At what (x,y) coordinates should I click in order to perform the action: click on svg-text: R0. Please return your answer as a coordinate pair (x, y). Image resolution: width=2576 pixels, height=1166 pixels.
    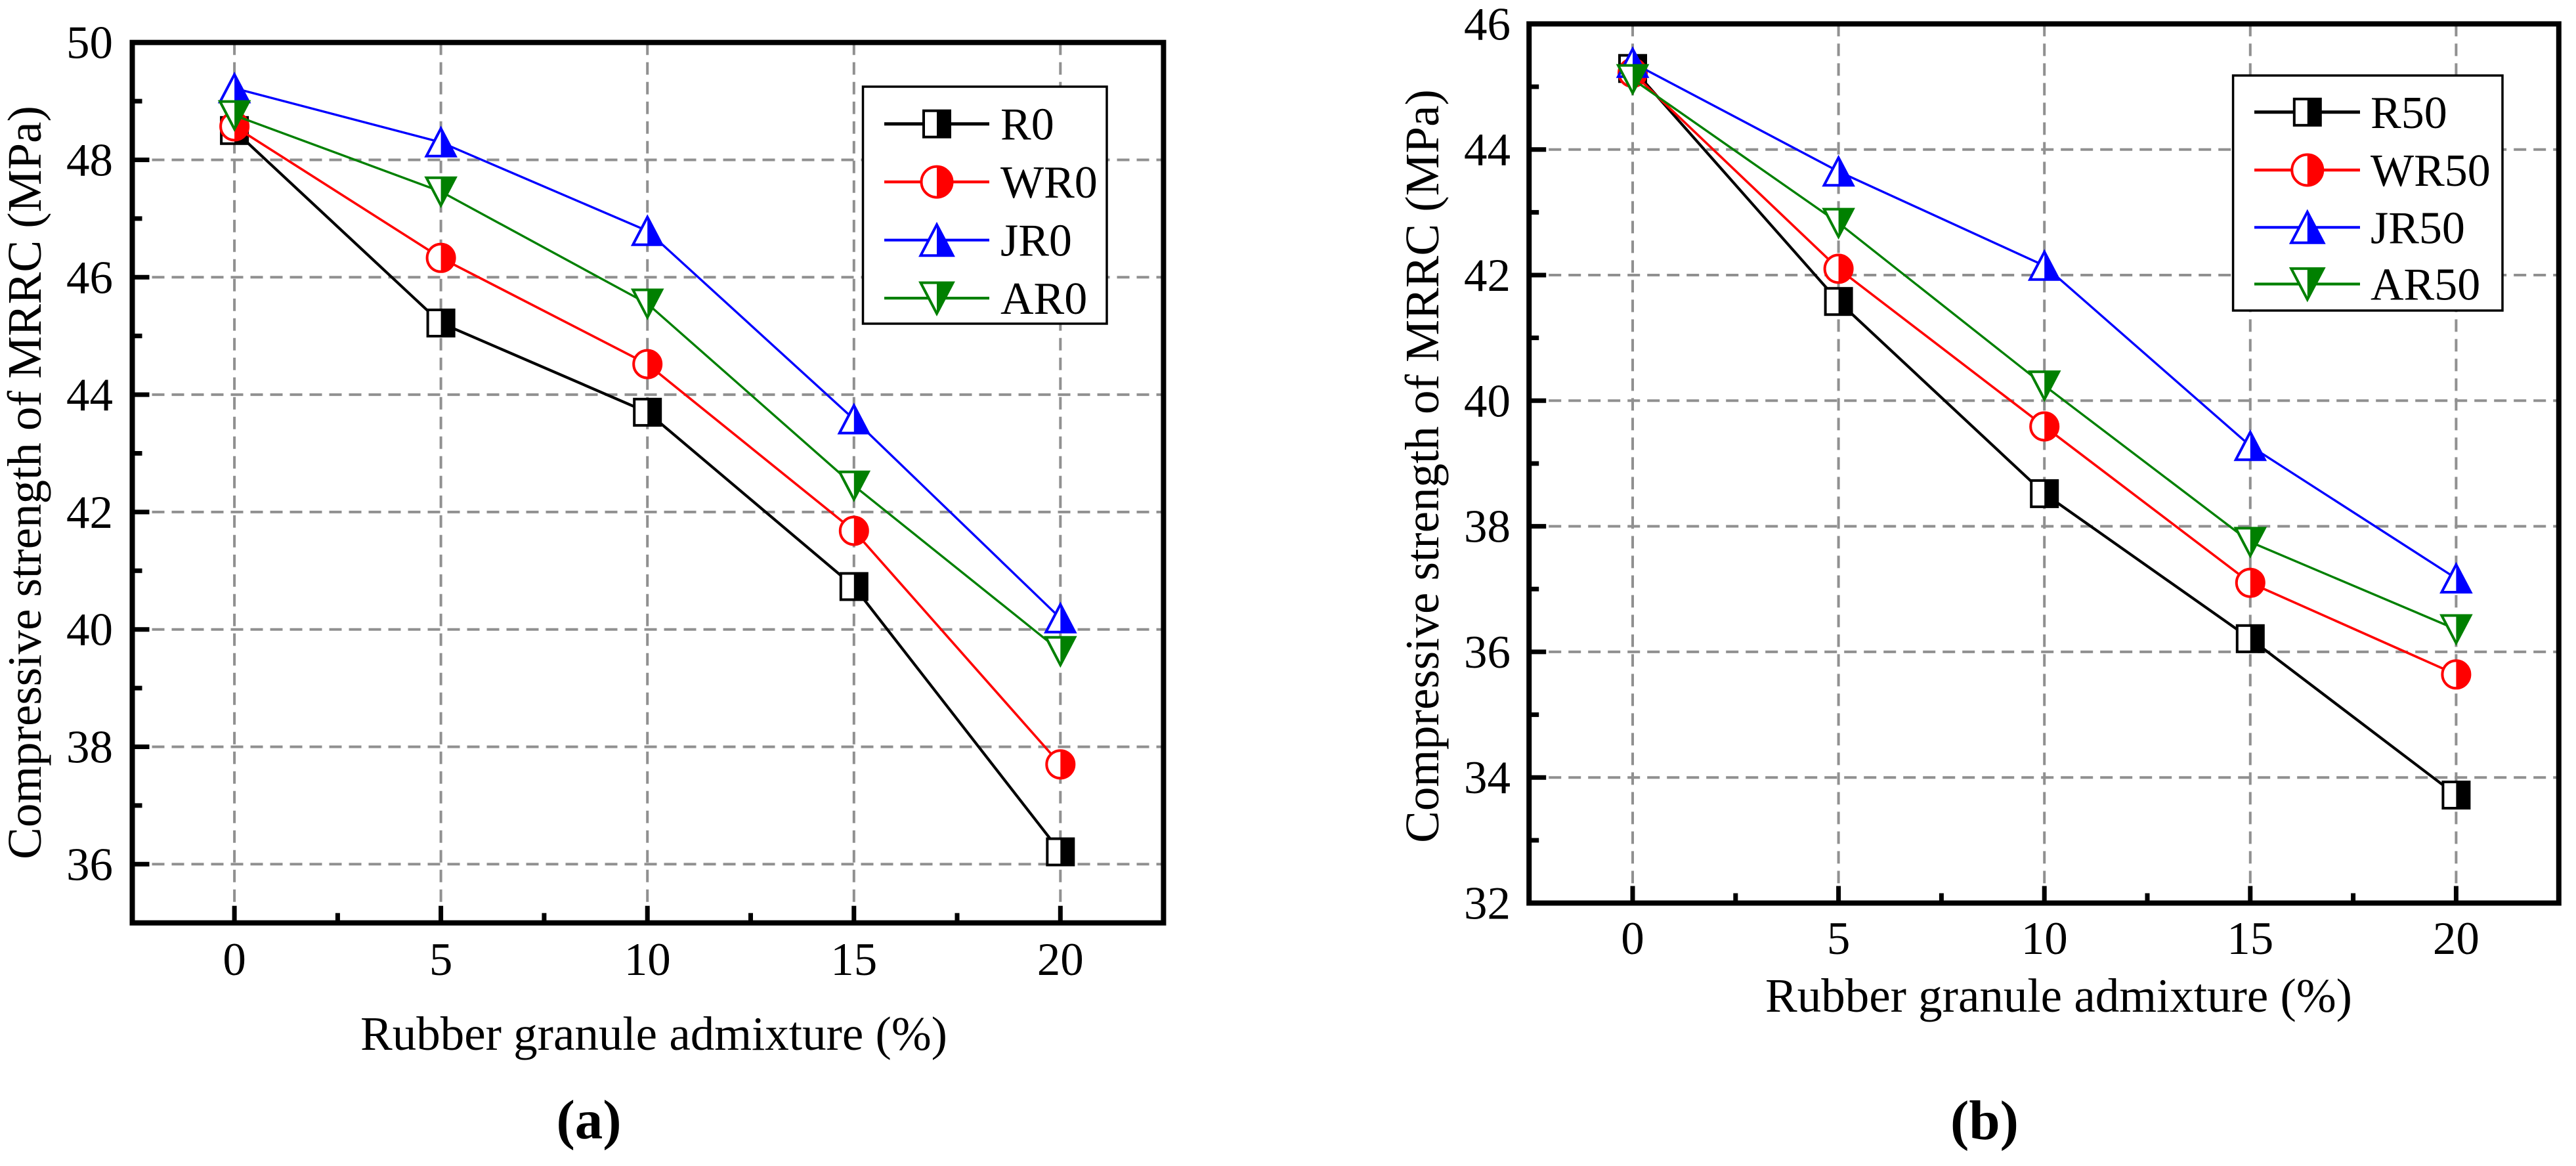
    Looking at the image, I should click on (1027, 125).